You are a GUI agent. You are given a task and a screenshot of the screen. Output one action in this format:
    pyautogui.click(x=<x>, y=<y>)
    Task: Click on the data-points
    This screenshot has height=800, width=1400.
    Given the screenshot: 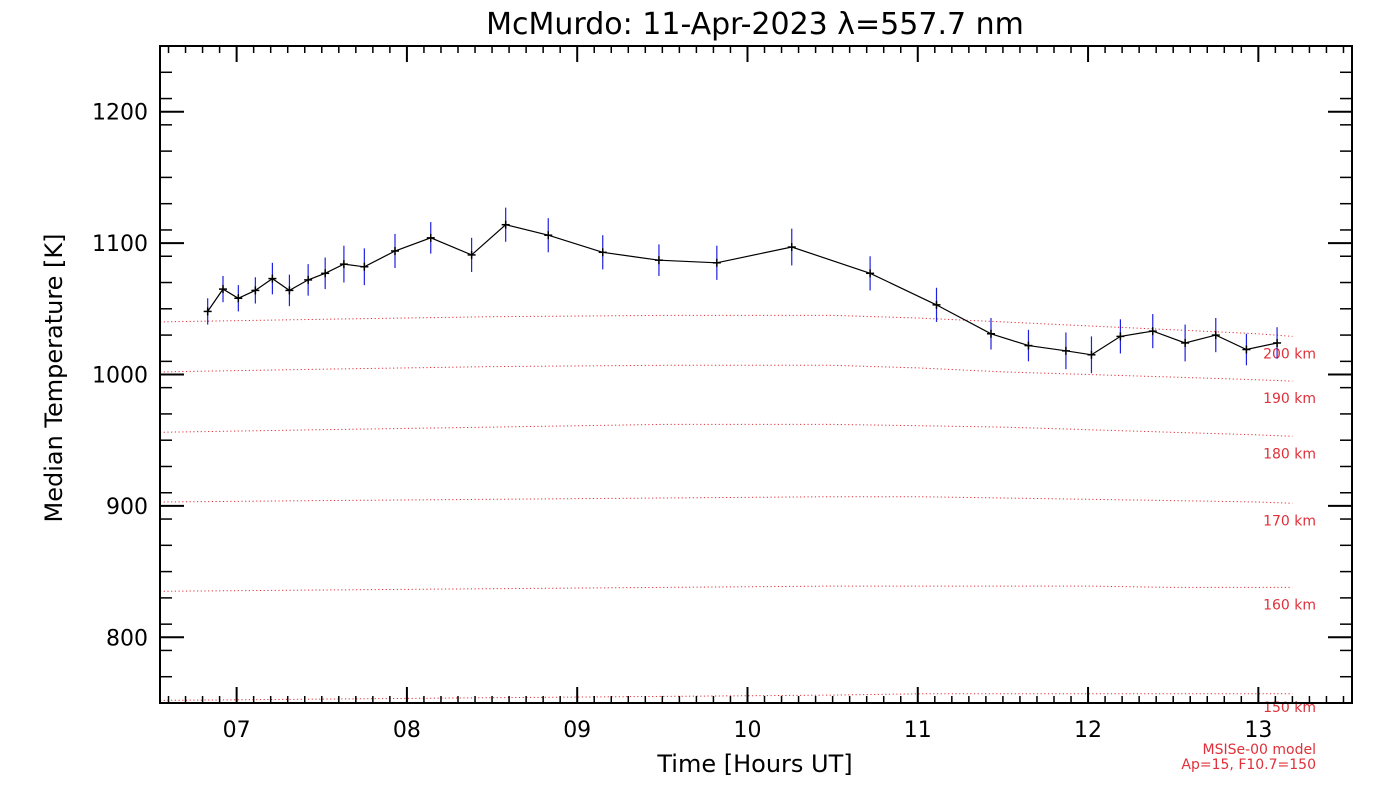 What is the action you would take?
    pyautogui.click(x=742, y=289)
    